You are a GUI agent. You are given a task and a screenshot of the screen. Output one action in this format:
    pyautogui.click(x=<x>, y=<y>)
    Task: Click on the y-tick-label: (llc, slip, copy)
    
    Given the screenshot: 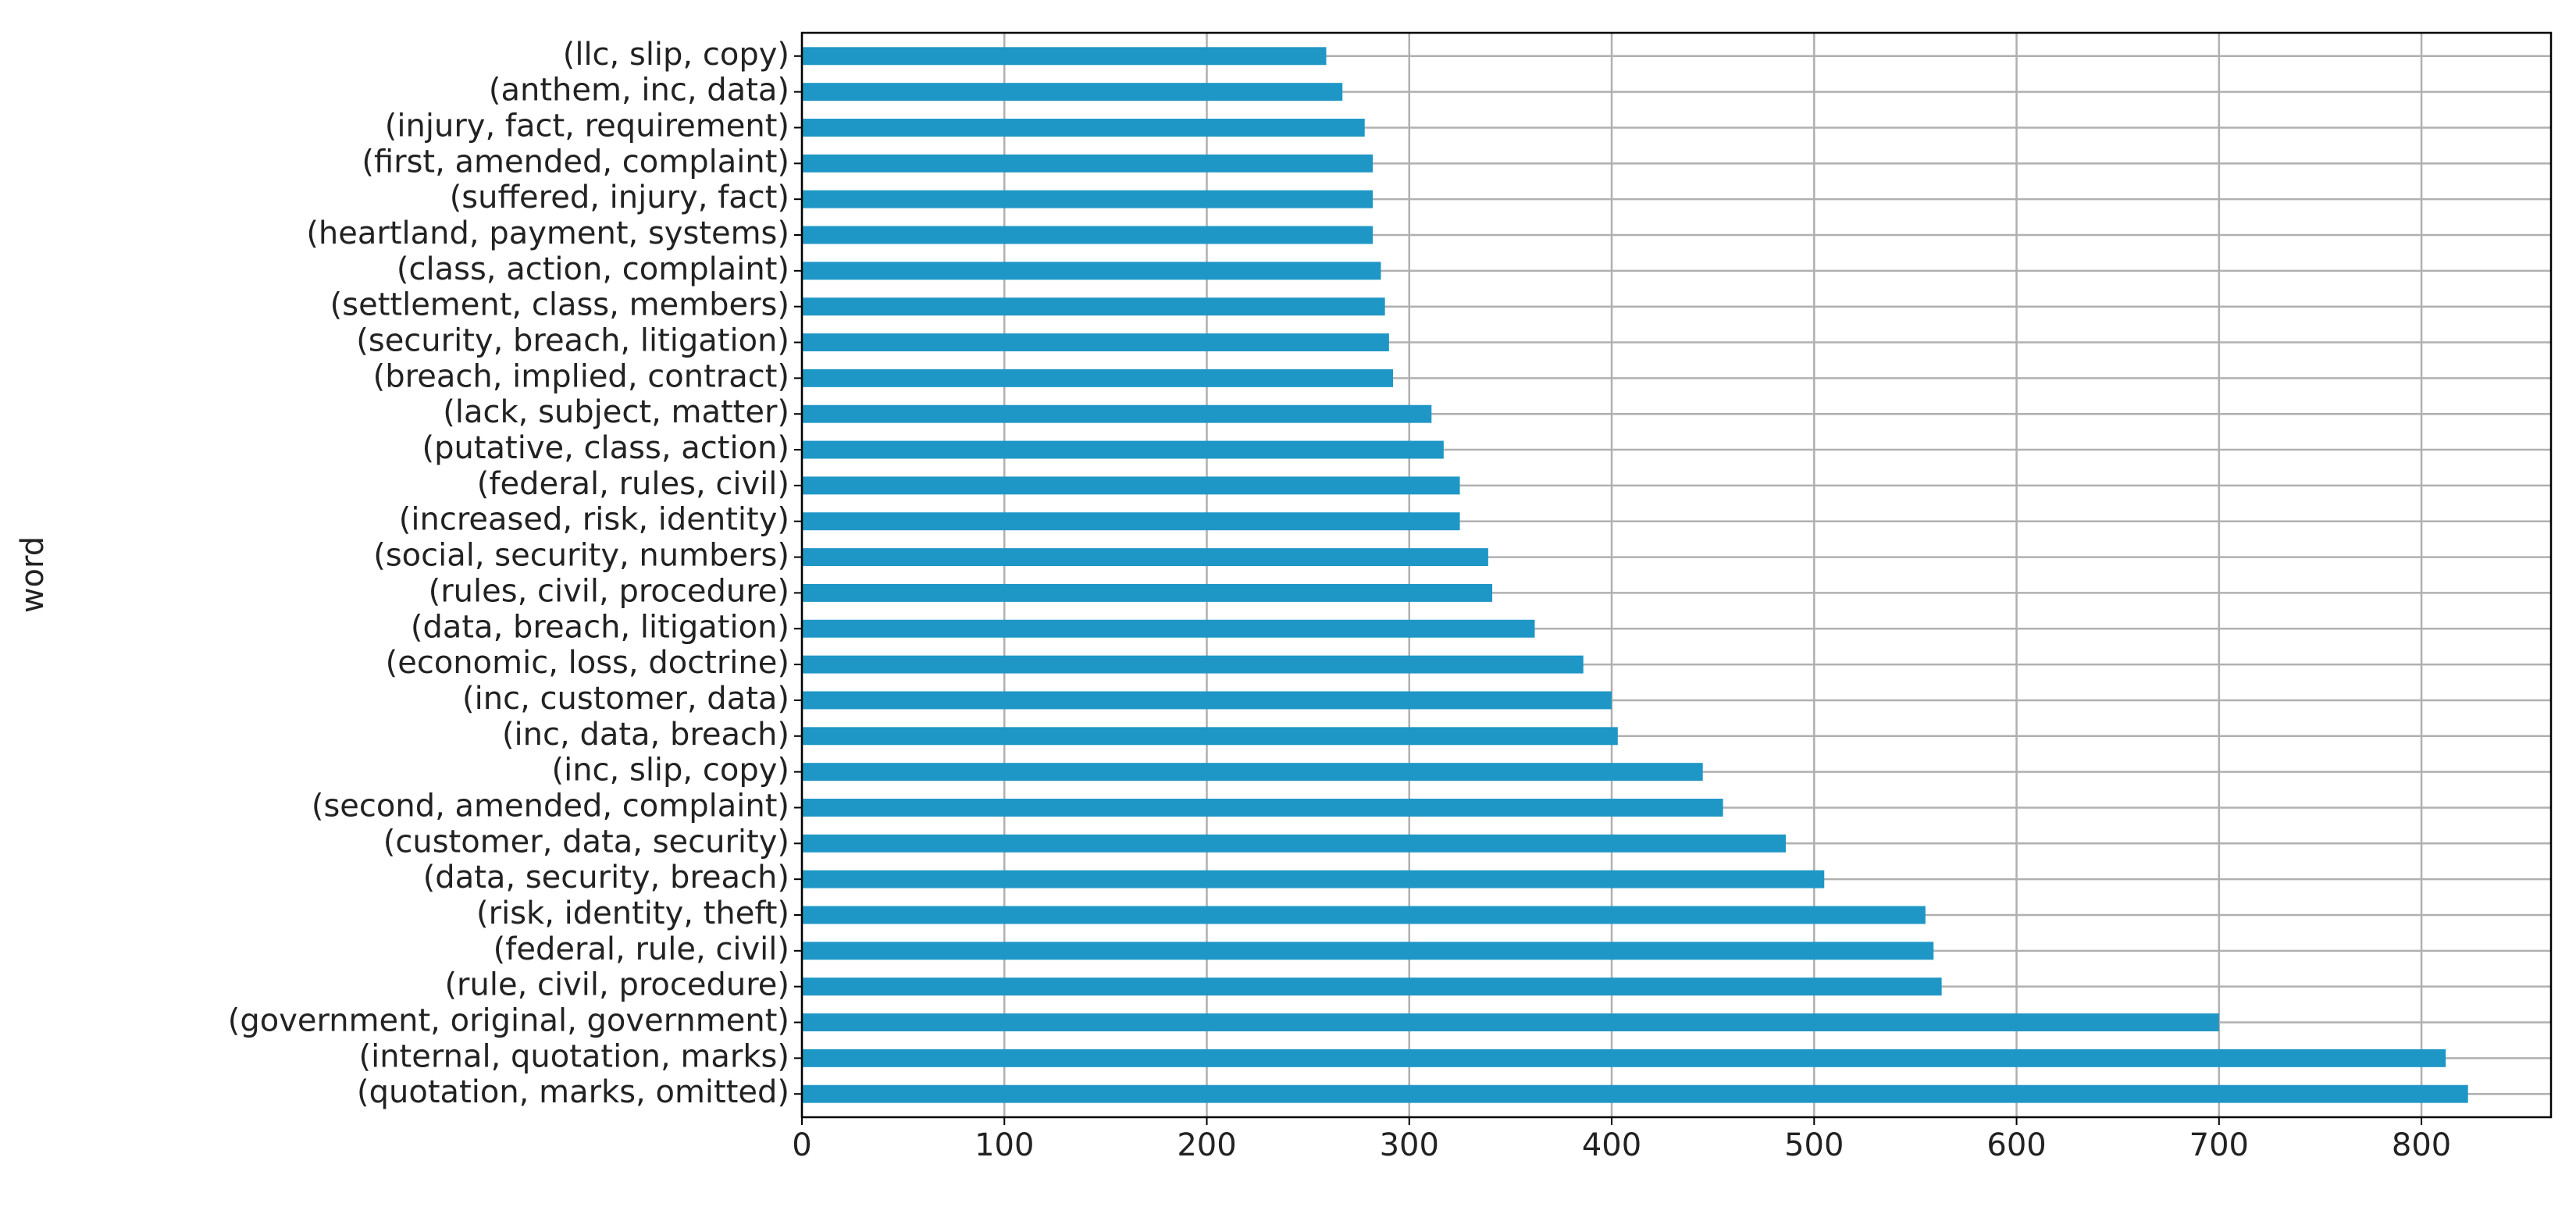 What is the action you would take?
    pyautogui.click(x=676, y=55)
    